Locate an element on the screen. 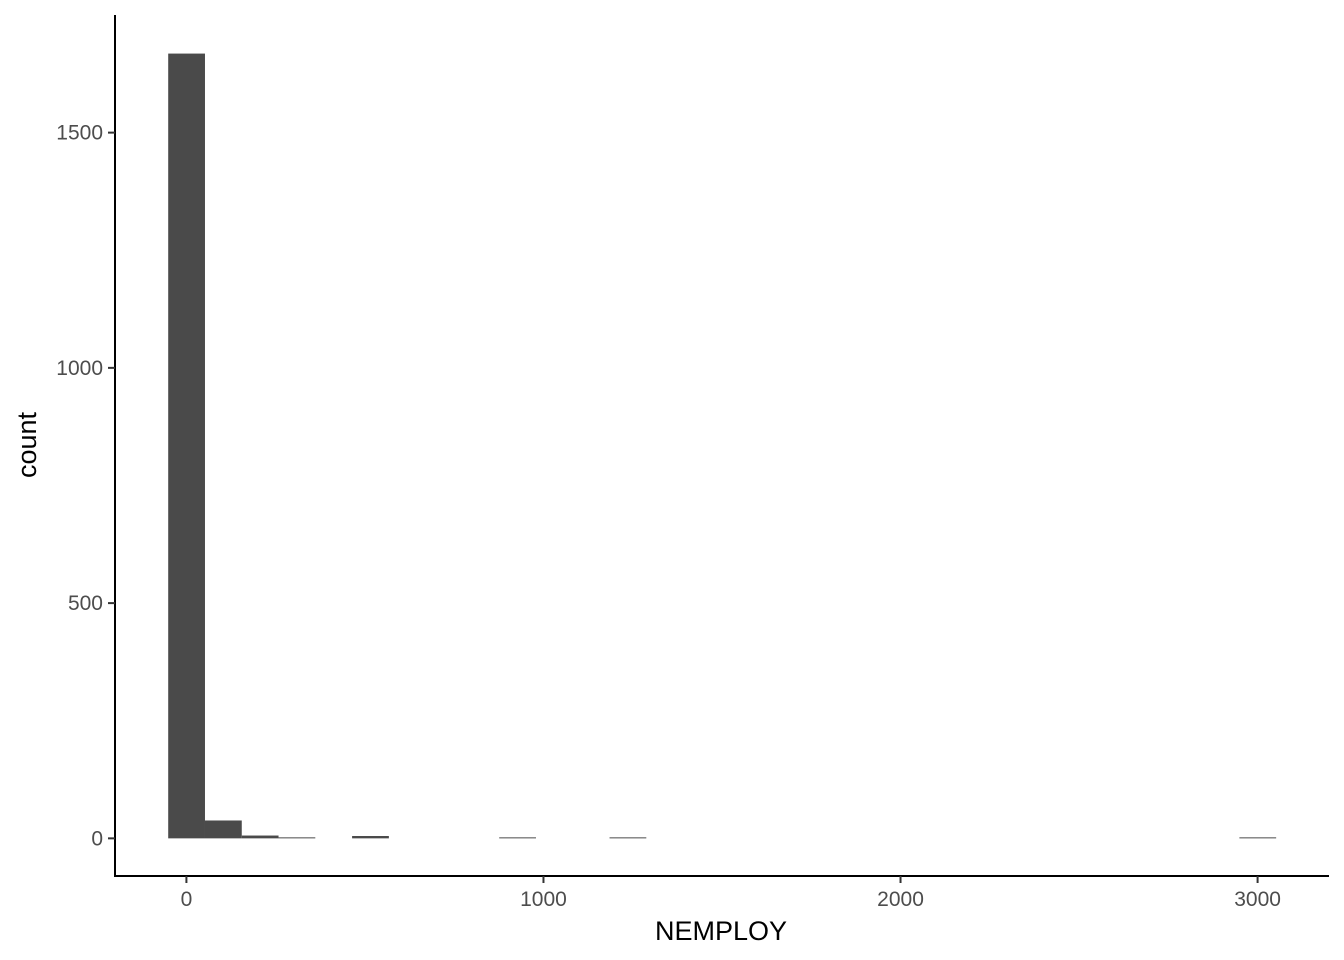 The width and height of the screenshot is (1344, 960). x-tick-label: 2000 is located at coordinates (900, 899).